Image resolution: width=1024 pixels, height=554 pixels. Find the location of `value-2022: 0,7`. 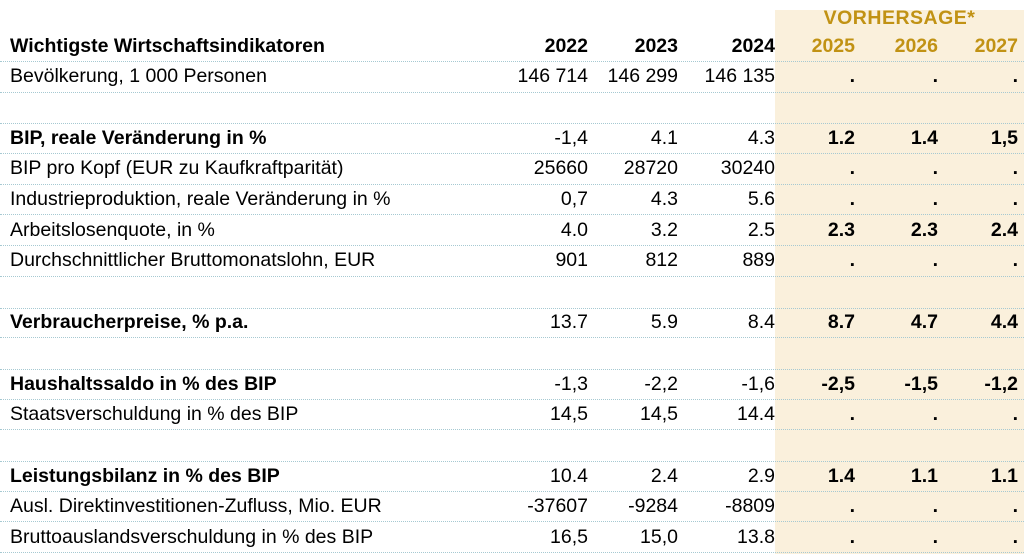

value-2022: 0,7 is located at coordinates (574, 199).